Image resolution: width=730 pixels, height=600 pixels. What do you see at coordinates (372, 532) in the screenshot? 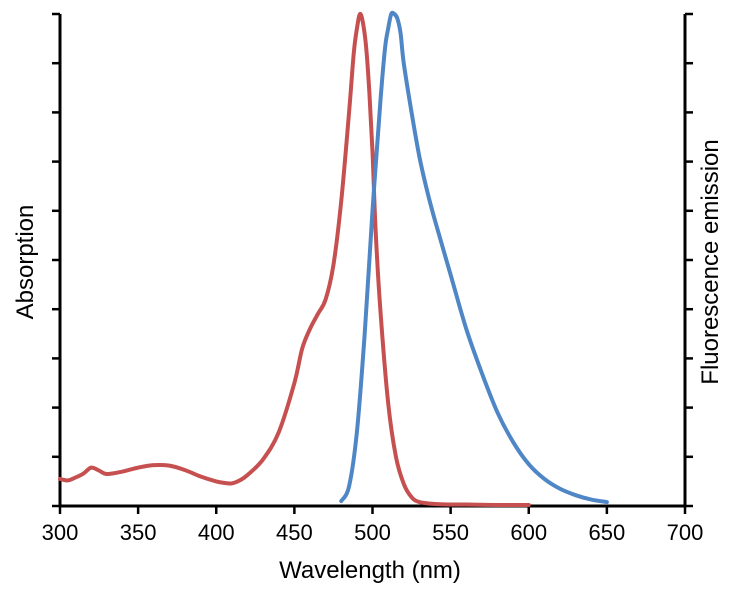
I see `x-tick-label: 500` at bounding box center [372, 532].